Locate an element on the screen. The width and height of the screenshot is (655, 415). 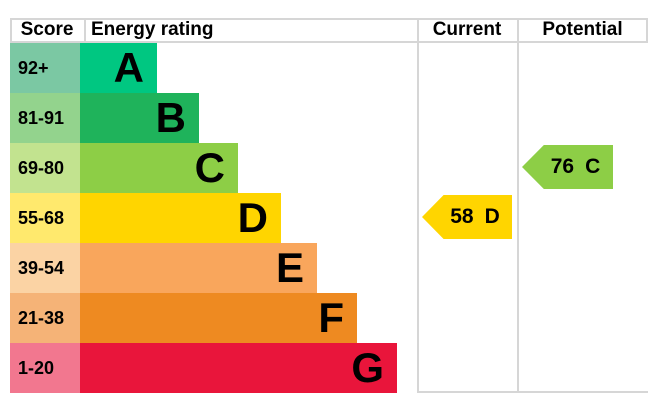
band-letter-a: A is located at coordinates (128, 67).